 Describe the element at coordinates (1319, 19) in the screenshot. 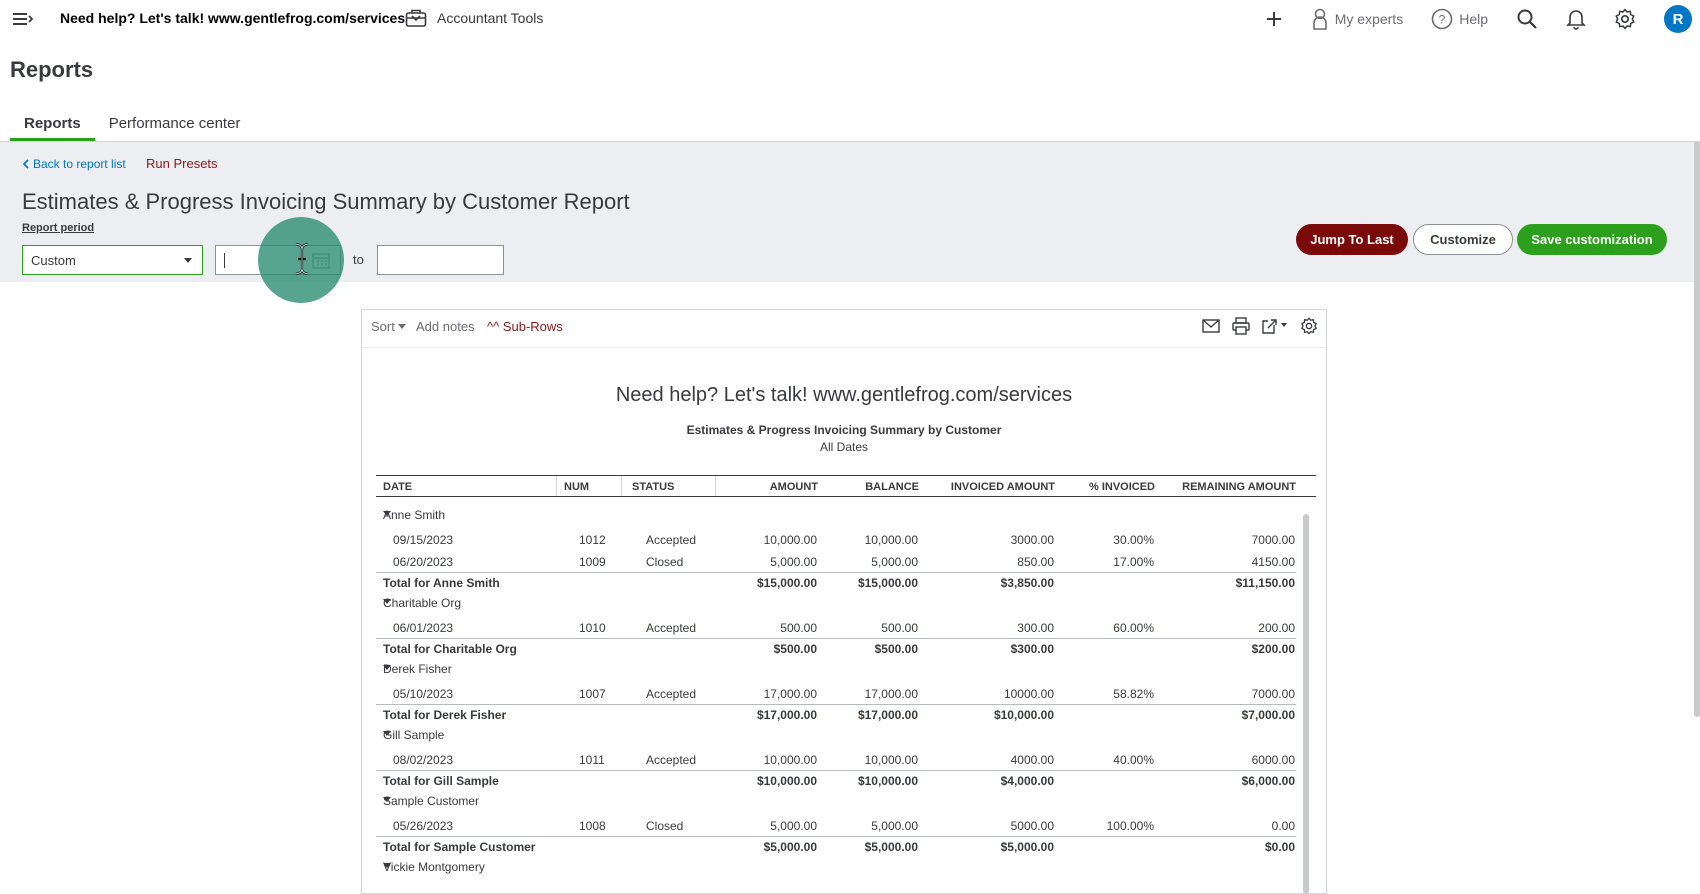

I see `expert-person-icon` at that location.